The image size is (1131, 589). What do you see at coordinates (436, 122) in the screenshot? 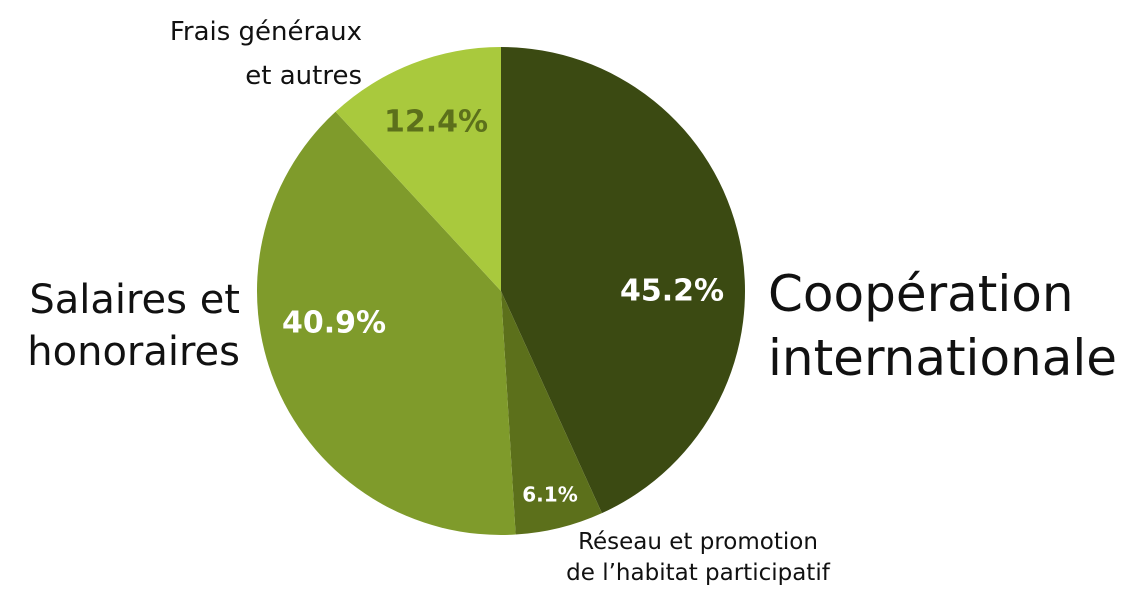
I see `value-label: 12.4%` at bounding box center [436, 122].